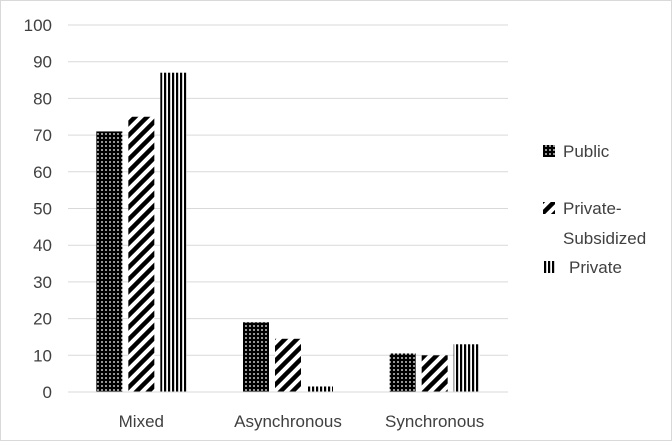  What do you see at coordinates (42, 62) in the screenshot?
I see `y-tick-label: 90` at bounding box center [42, 62].